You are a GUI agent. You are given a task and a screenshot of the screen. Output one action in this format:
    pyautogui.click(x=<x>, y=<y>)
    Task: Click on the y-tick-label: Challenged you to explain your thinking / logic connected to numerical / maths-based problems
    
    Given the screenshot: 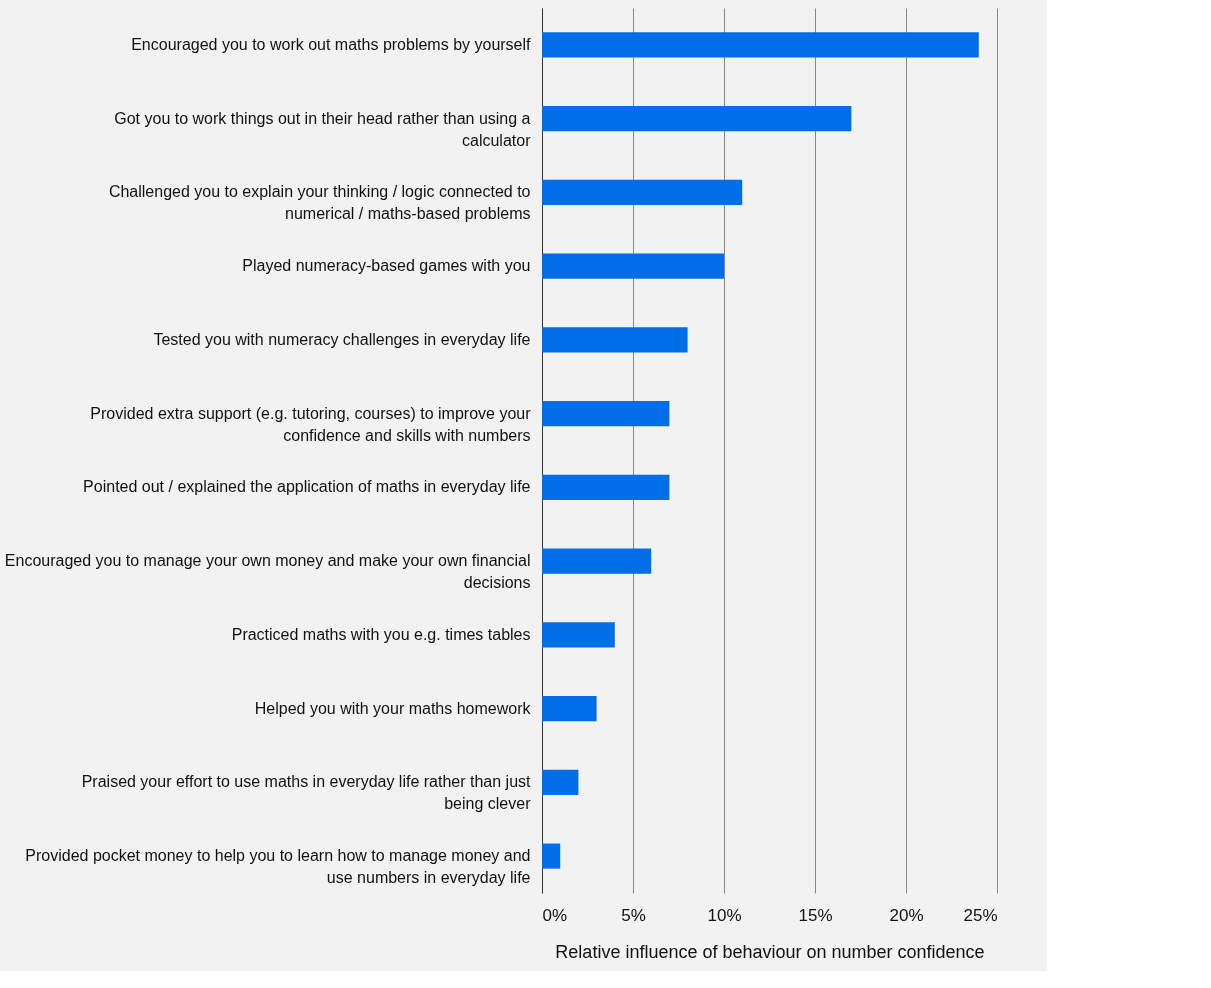 What is the action you would take?
    pyautogui.click(x=319, y=203)
    